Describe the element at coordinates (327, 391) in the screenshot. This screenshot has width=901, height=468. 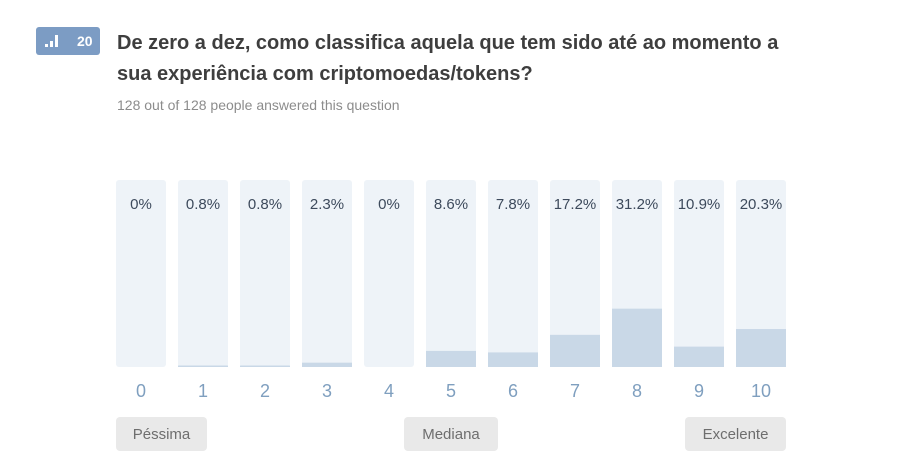
I see `category-label-3: 3` at that location.